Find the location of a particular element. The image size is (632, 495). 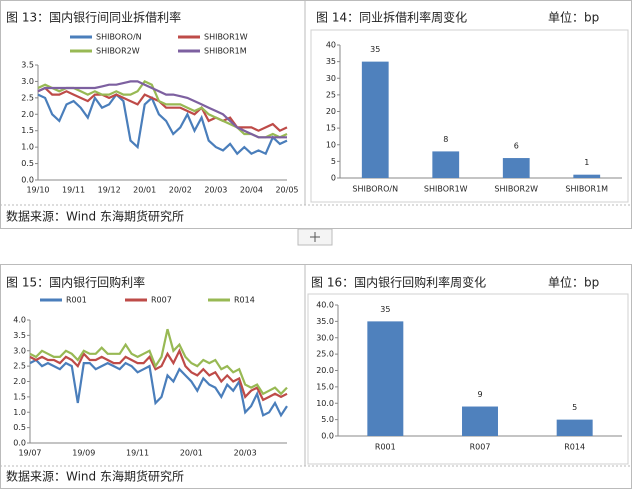

data-label: 5 is located at coordinates (574, 407).